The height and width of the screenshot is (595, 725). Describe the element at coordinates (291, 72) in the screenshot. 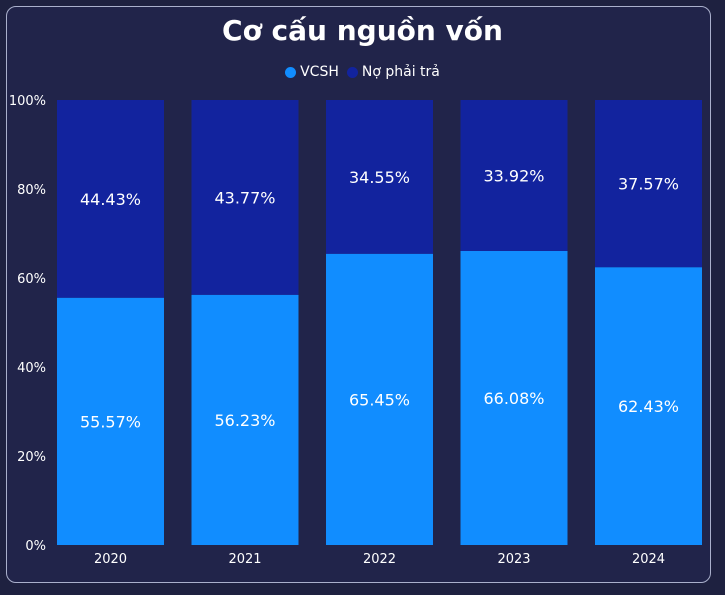

I see `legend-swatch-vcsh` at that location.